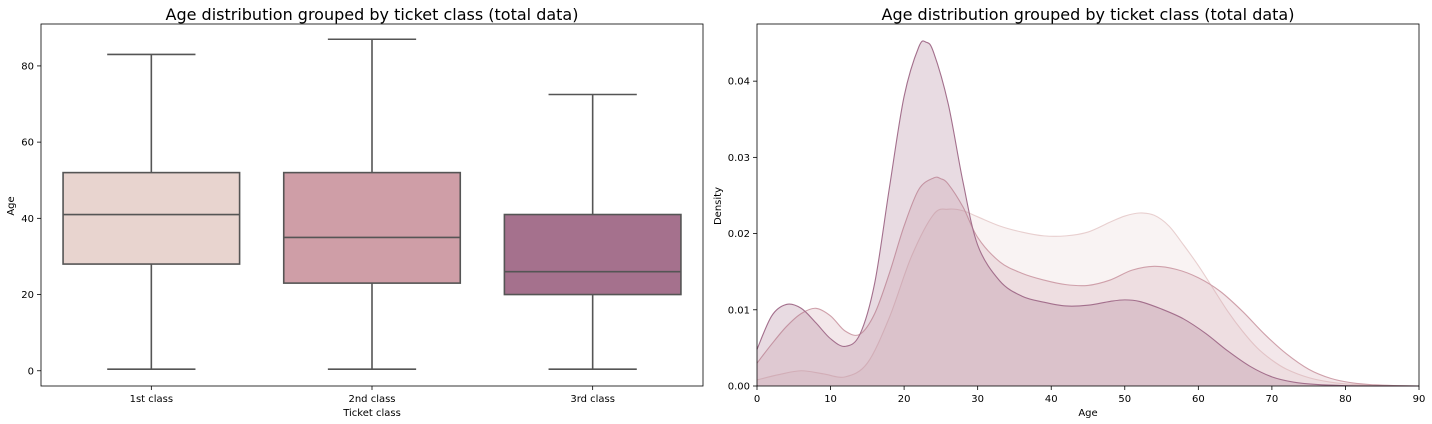 The height and width of the screenshot is (424, 1432). What do you see at coordinates (739, 387) in the screenshot?
I see `y-tick-label: 0.00` at bounding box center [739, 387].